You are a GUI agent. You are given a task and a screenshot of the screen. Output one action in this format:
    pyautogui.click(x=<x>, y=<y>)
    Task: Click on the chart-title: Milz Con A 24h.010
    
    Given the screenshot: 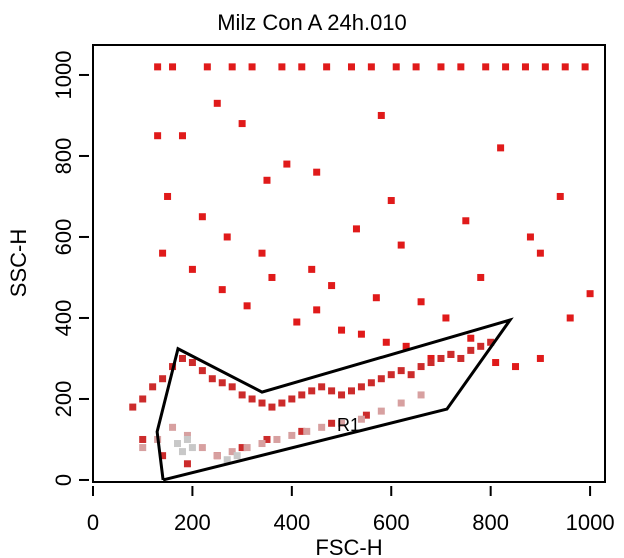 What is the action you would take?
    pyautogui.click(x=312, y=22)
    